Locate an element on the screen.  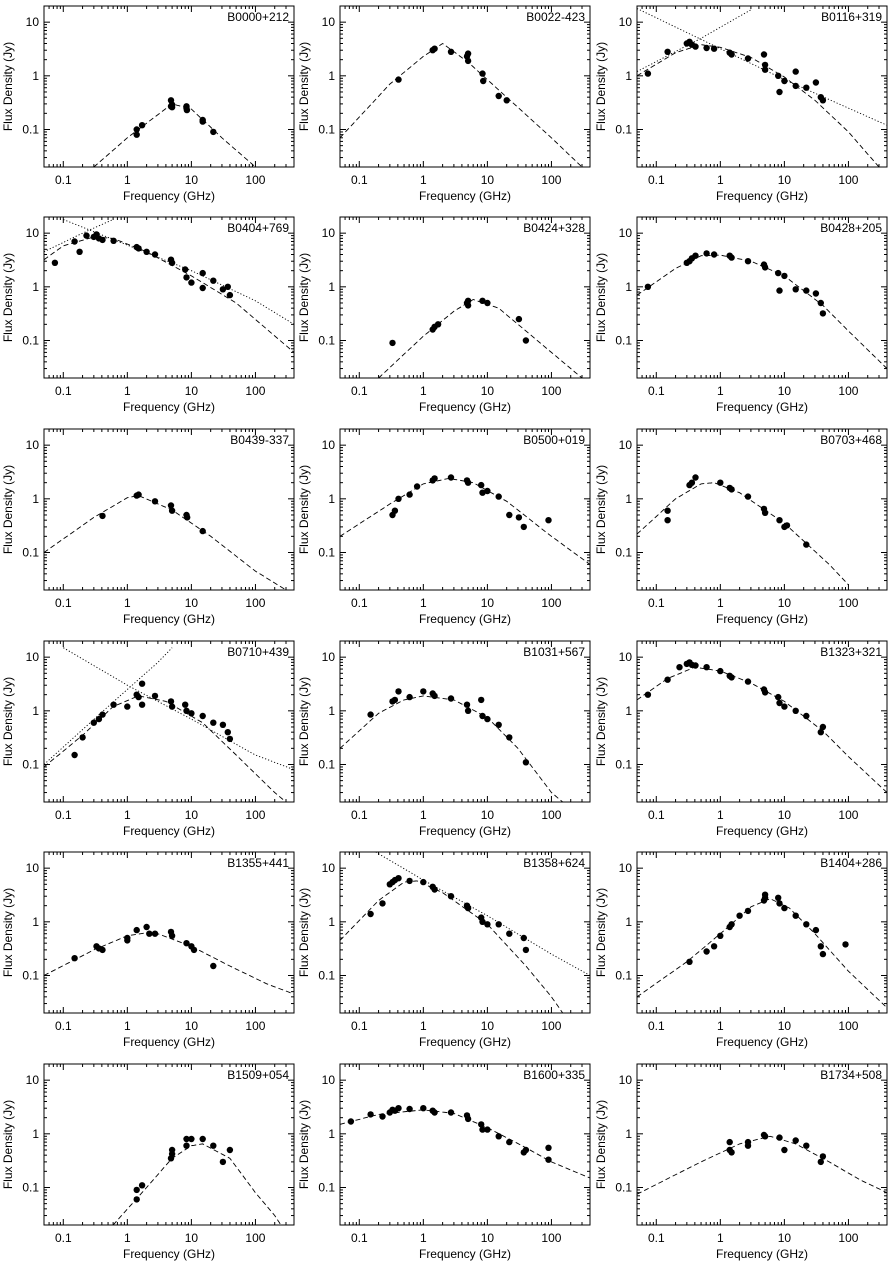
source-name-label: B1031+567 is located at coordinates (554, 652).